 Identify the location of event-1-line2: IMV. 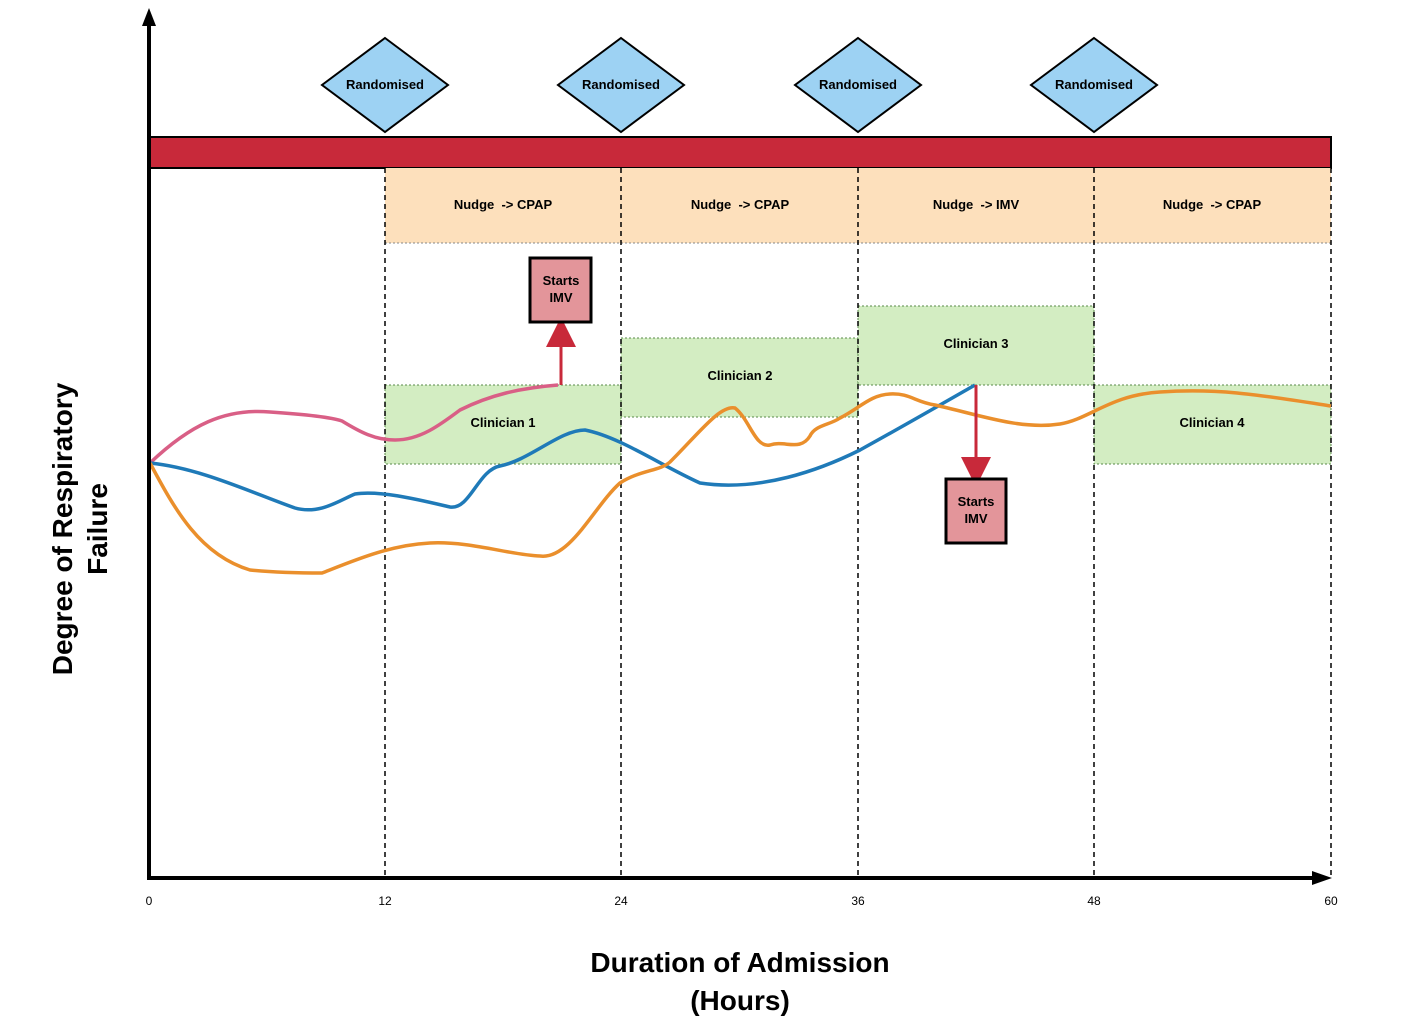
(560, 297).